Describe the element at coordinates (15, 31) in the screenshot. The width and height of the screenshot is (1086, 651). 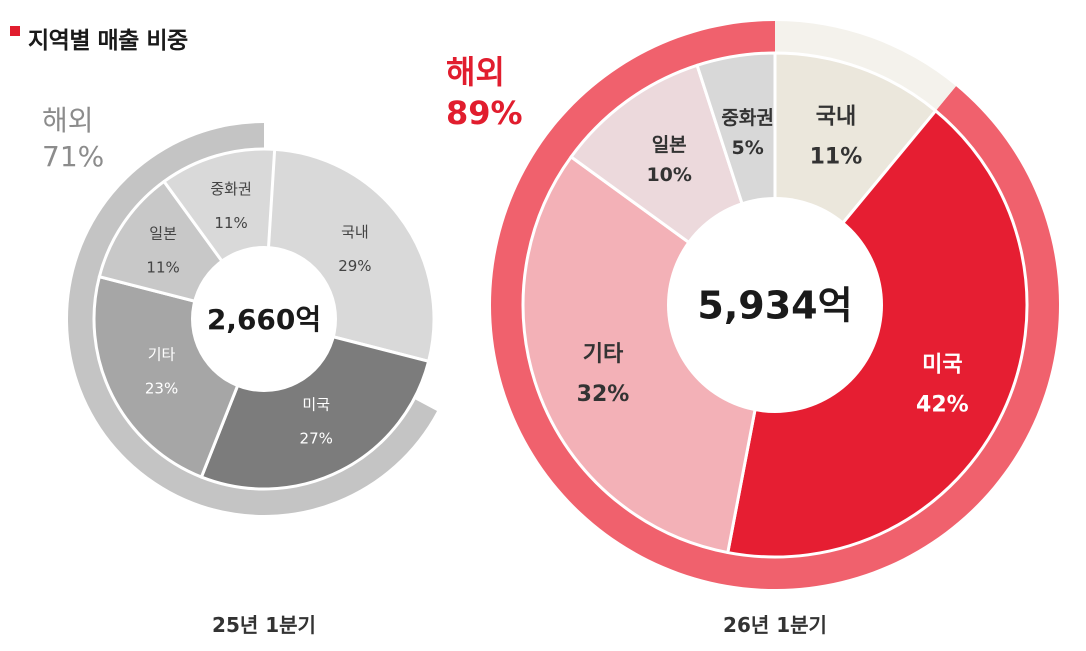
I see `title-marker-icon` at that location.